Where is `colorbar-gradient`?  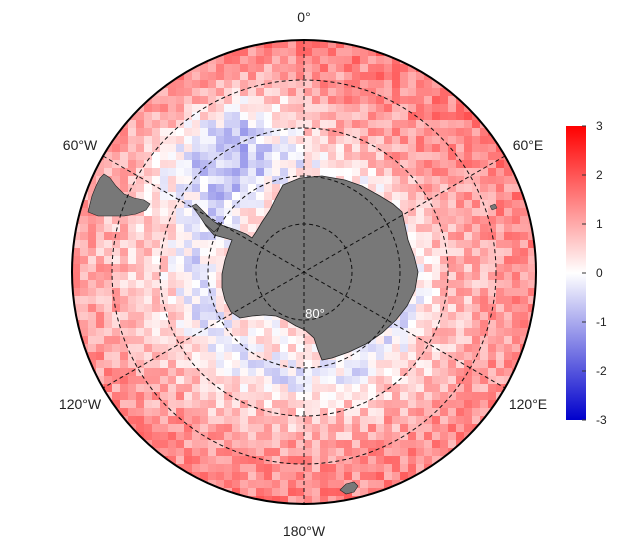
colorbar-gradient is located at coordinates (576, 273).